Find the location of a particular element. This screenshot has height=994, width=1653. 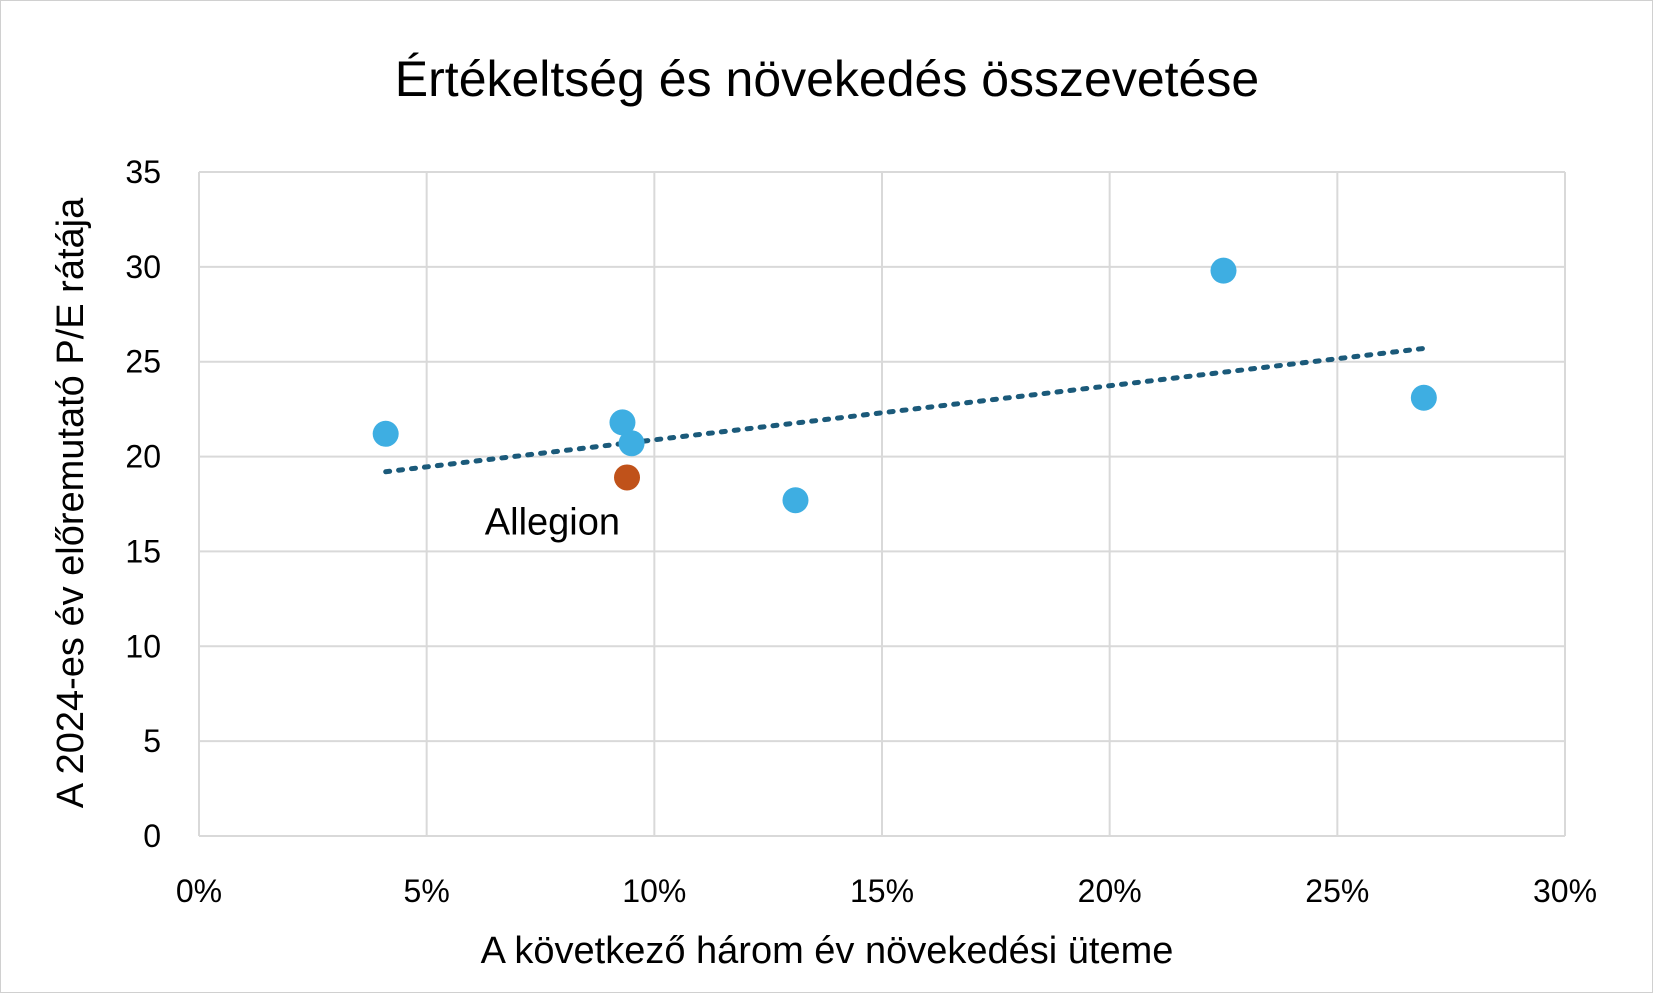

annotation-label: Allegion is located at coordinates (552, 522).